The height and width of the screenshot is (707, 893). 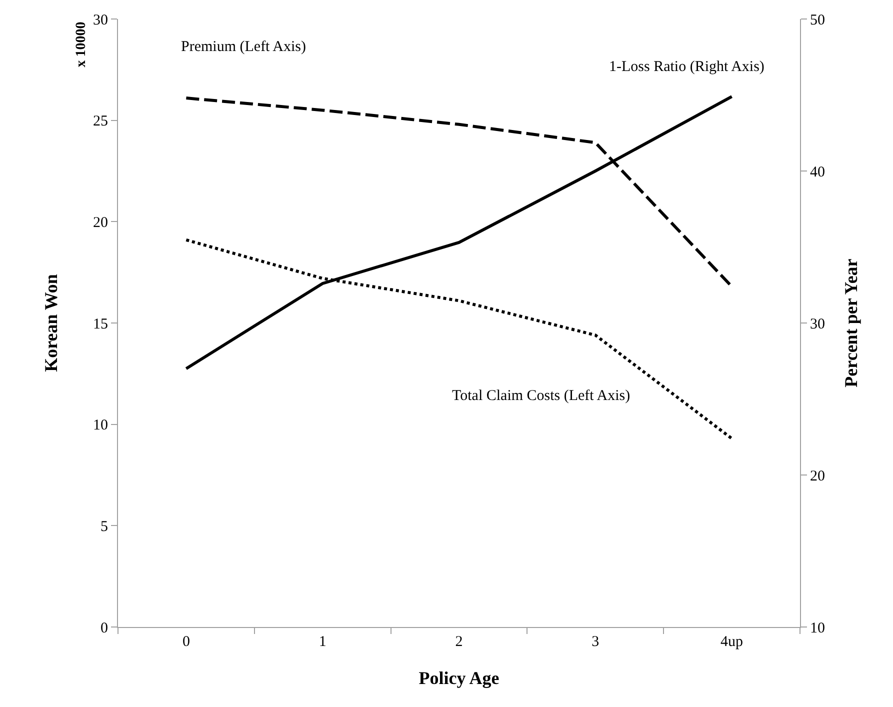 I want to click on y2-tick-label: 20, so click(x=817, y=476).